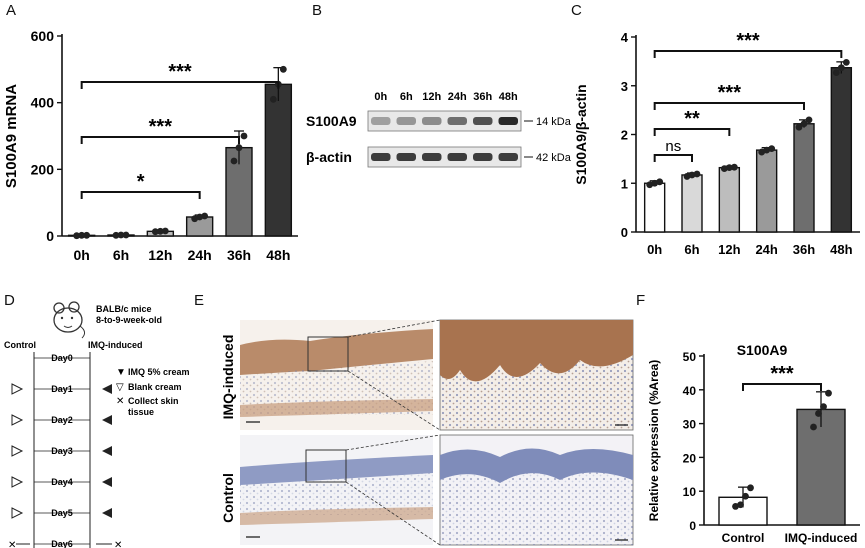 The width and height of the screenshot is (865, 548). Describe the element at coordinates (50, 236) in the screenshot. I see `a-ytick-label: 0` at that location.